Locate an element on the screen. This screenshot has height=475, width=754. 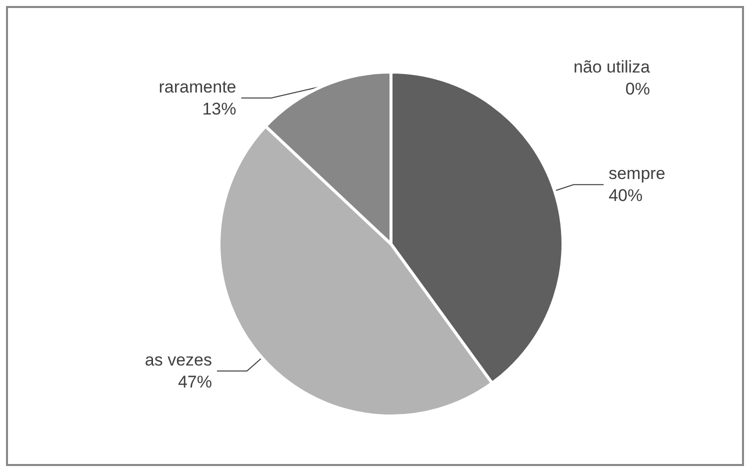
data-label: 13% is located at coordinates (219, 109).